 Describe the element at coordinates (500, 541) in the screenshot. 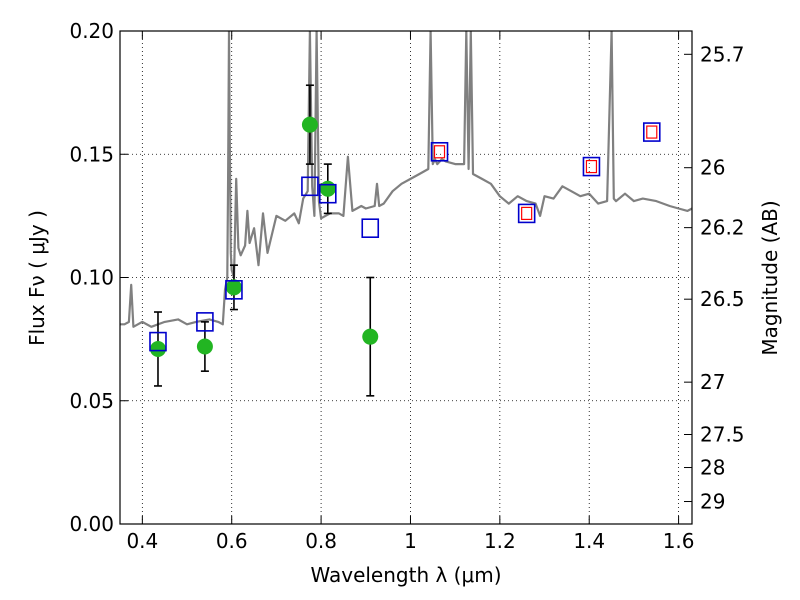

I see `x-tick-label: 1.2` at that location.